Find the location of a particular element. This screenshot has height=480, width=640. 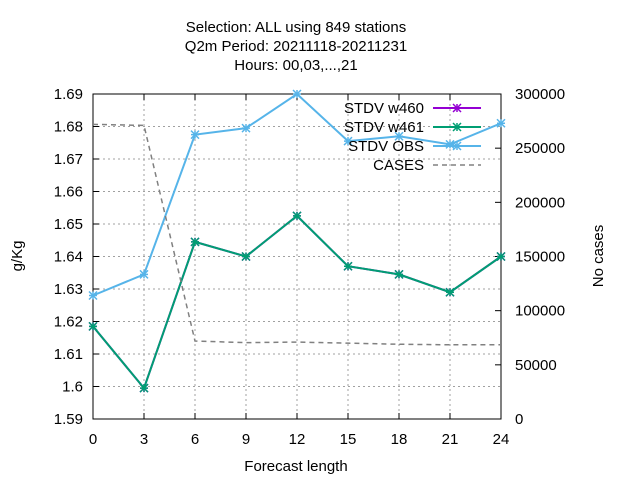

legend-label-stdv-obs: STDV OBS is located at coordinates (386, 146).